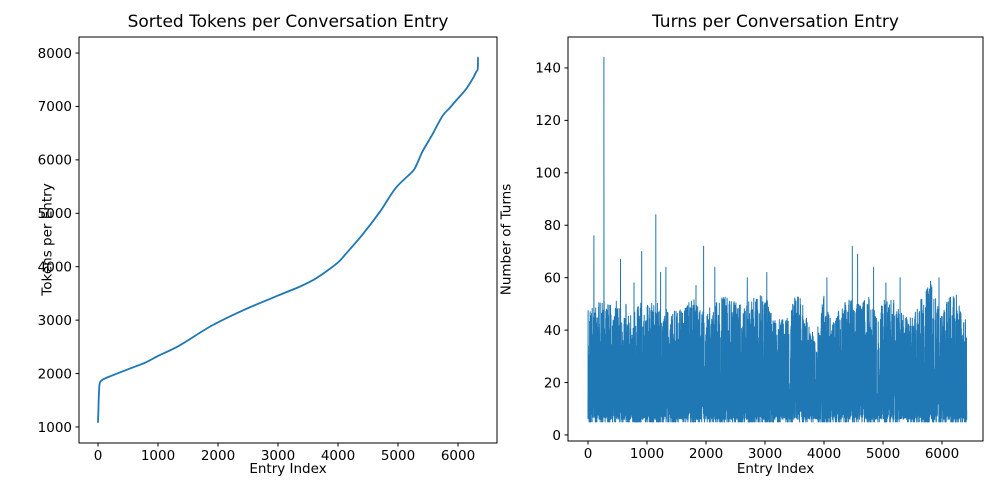 Image resolution: width=1000 pixels, height=500 pixels. I want to click on y-tick-label: 20, so click(552, 383).